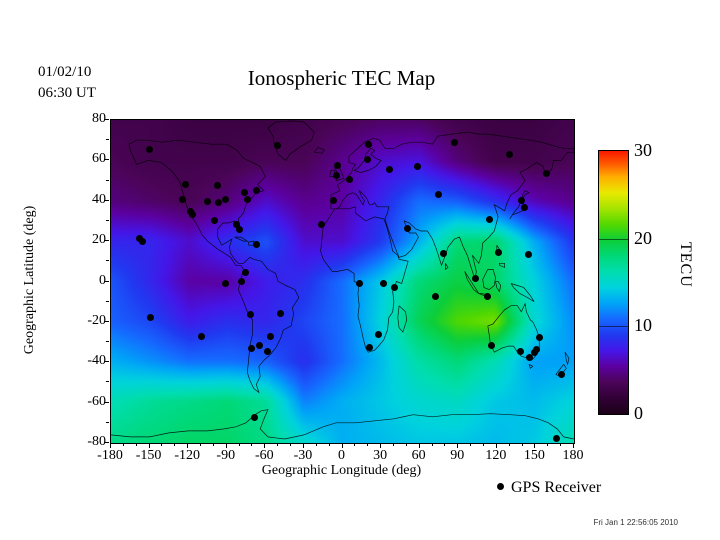 The width and height of the screenshot is (720, 540). Describe the element at coordinates (496, 455) in the screenshot. I see `x-tick-label: 120` at that location.